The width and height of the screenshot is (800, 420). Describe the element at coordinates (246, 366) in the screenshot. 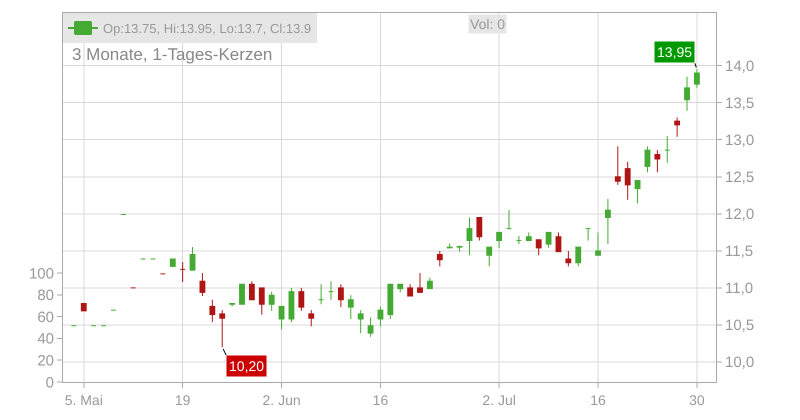

I see `annotation: 10,20` at that location.